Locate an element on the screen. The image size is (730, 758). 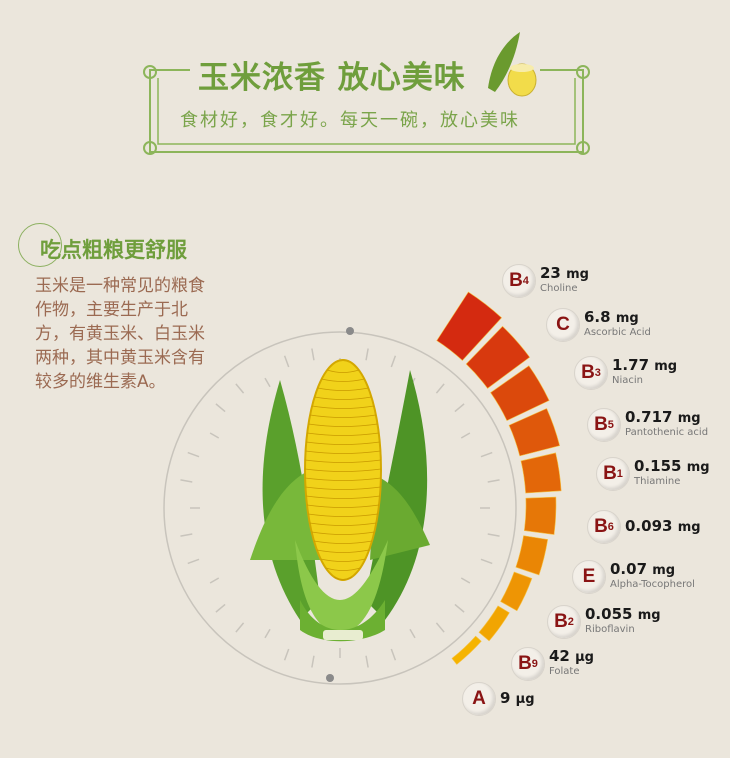
vitamin-subscript: 2 is located at coordinates (570, 622).